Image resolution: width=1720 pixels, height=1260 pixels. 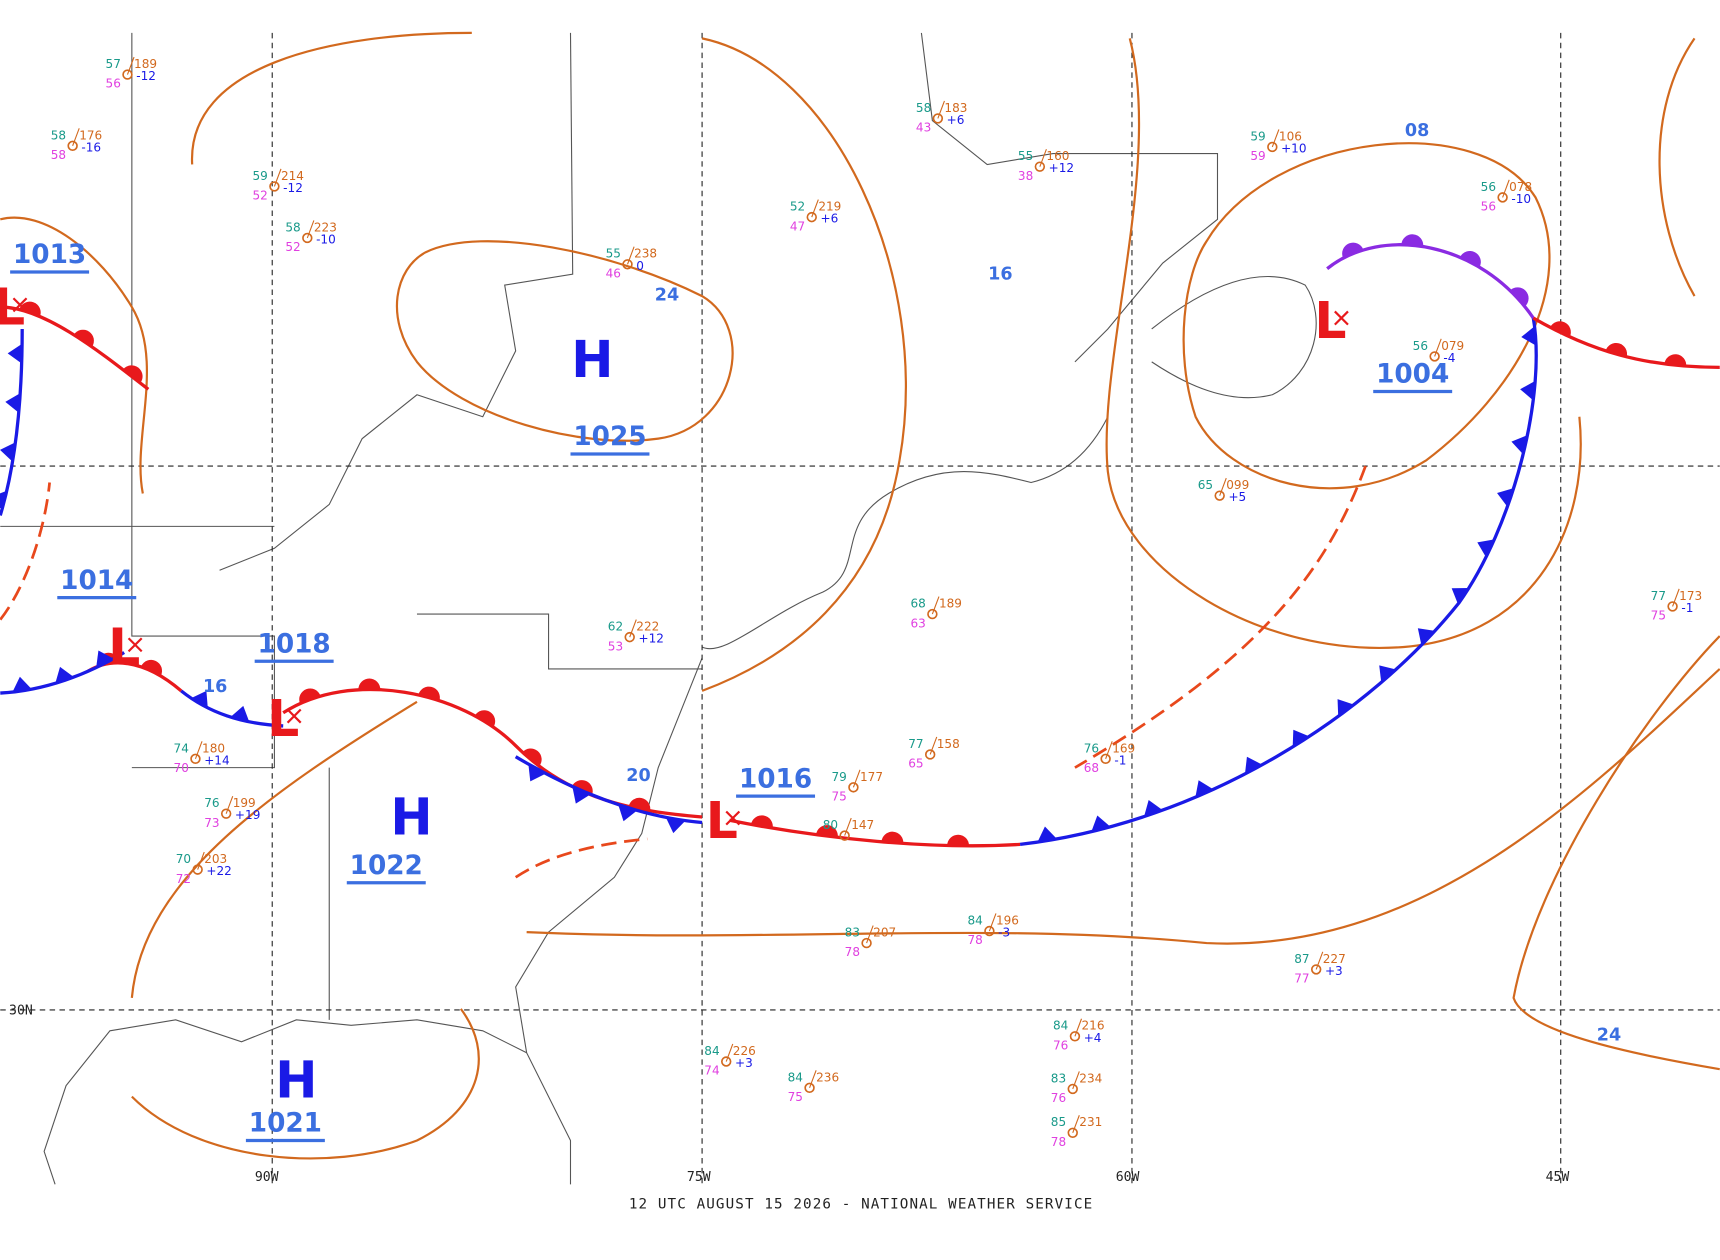 I want to click on station-pressure-change: +4, so click(x=1093, y=1038).